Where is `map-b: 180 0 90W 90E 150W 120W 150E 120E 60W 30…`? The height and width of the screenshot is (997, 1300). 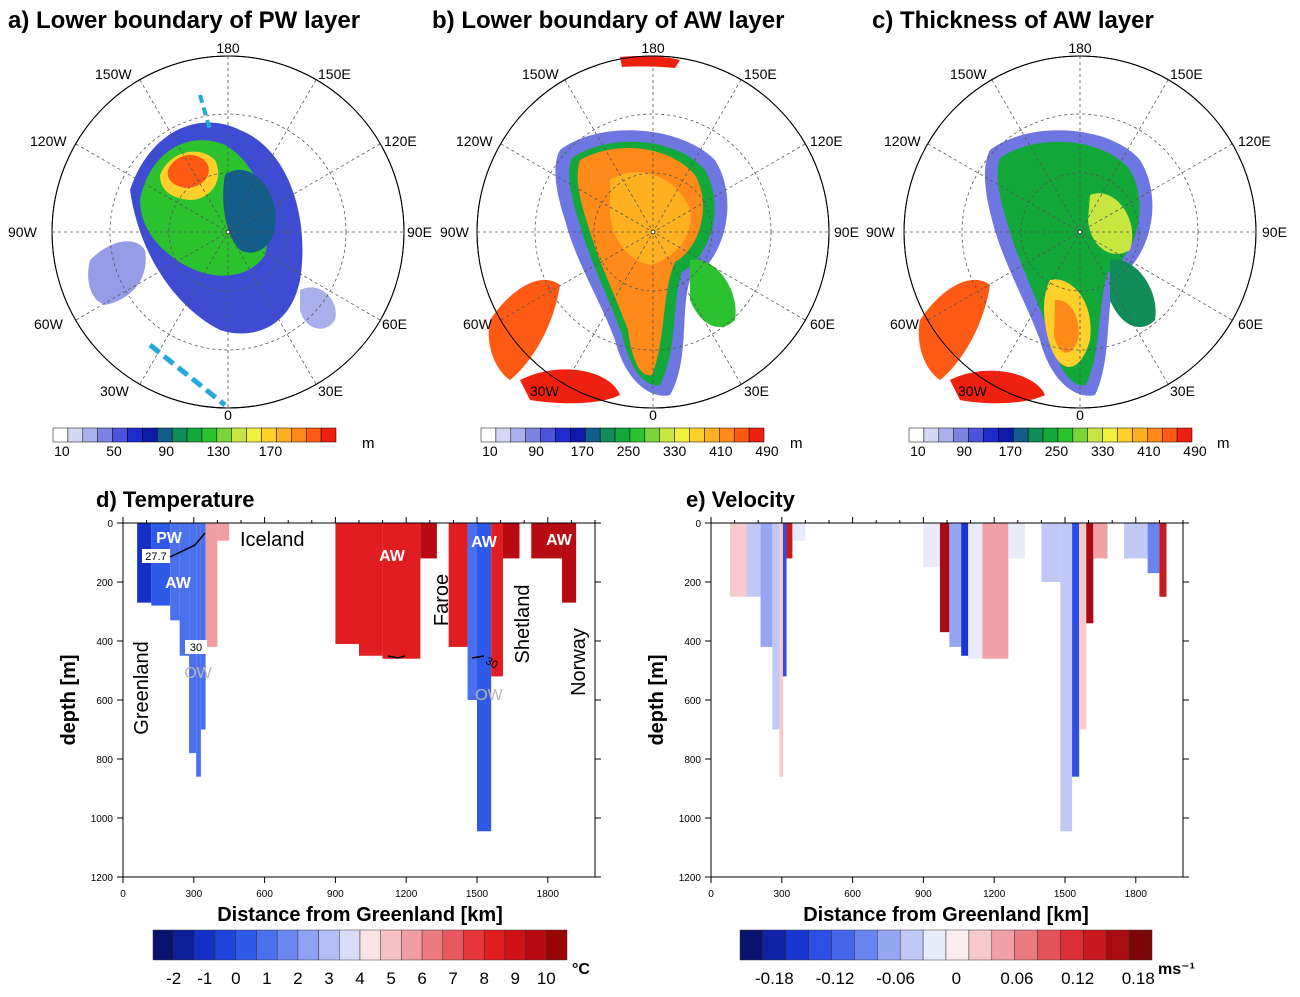 map-b: 180 0 90W 90E 150W 120W 150E 120E 60W 30… is located at coordinates (649, 231).